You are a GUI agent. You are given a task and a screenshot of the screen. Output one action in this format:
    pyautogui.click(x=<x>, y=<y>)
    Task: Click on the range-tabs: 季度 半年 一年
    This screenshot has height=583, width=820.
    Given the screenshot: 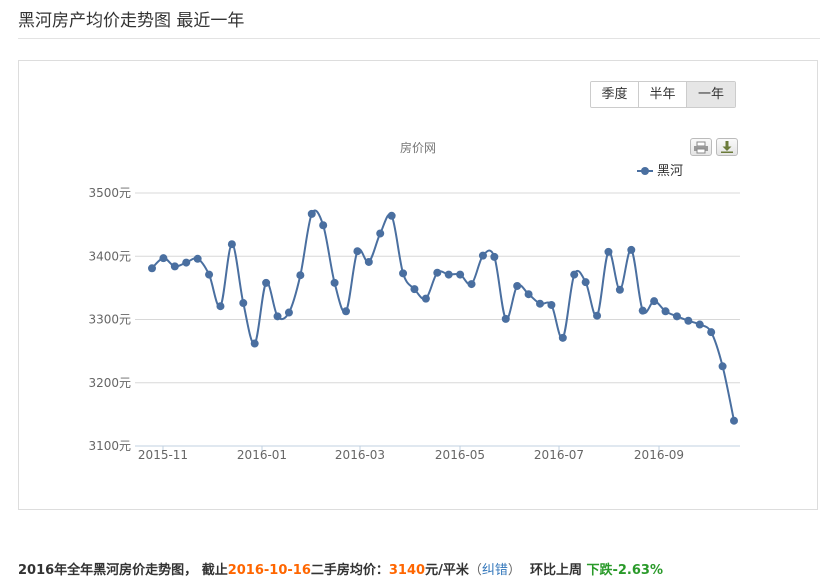 What is the action you would take?
    pyautogui.click(x=663, y=94)
    